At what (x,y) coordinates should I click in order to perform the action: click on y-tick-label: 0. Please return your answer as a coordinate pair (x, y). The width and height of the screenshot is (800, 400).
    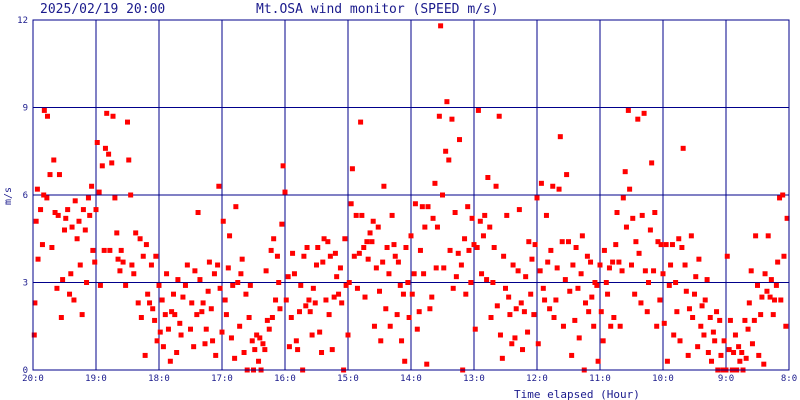
    Looking at the image, I should click on (25, 371).